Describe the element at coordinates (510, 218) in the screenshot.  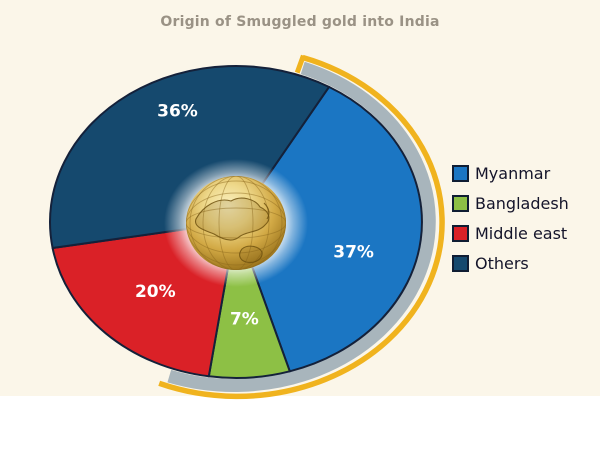
I see `legend: Myanmar Bangladesh Middle east Others` at that location.